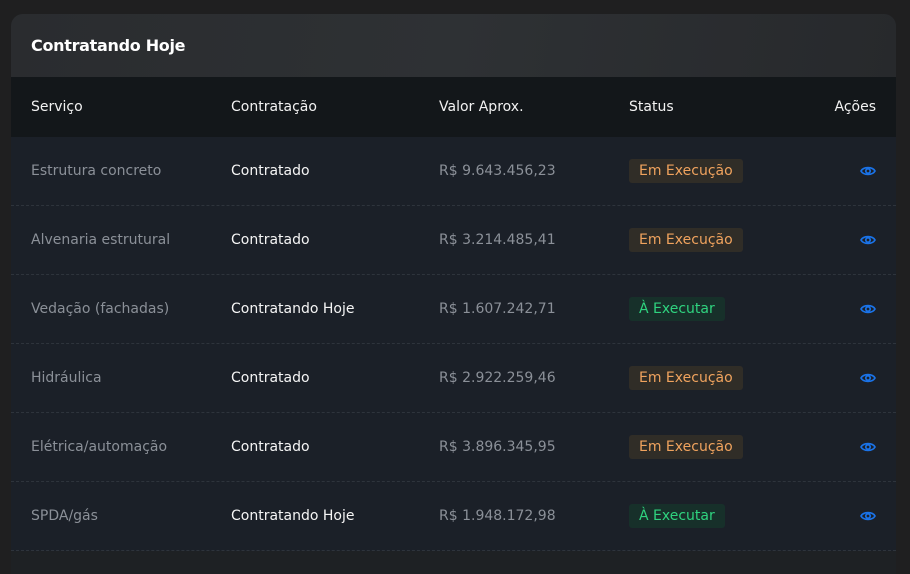 The height and width of the screenshot is (574, 910). I want to click on cell-valor: R$ 2.922.259,46, so click(497, 378).